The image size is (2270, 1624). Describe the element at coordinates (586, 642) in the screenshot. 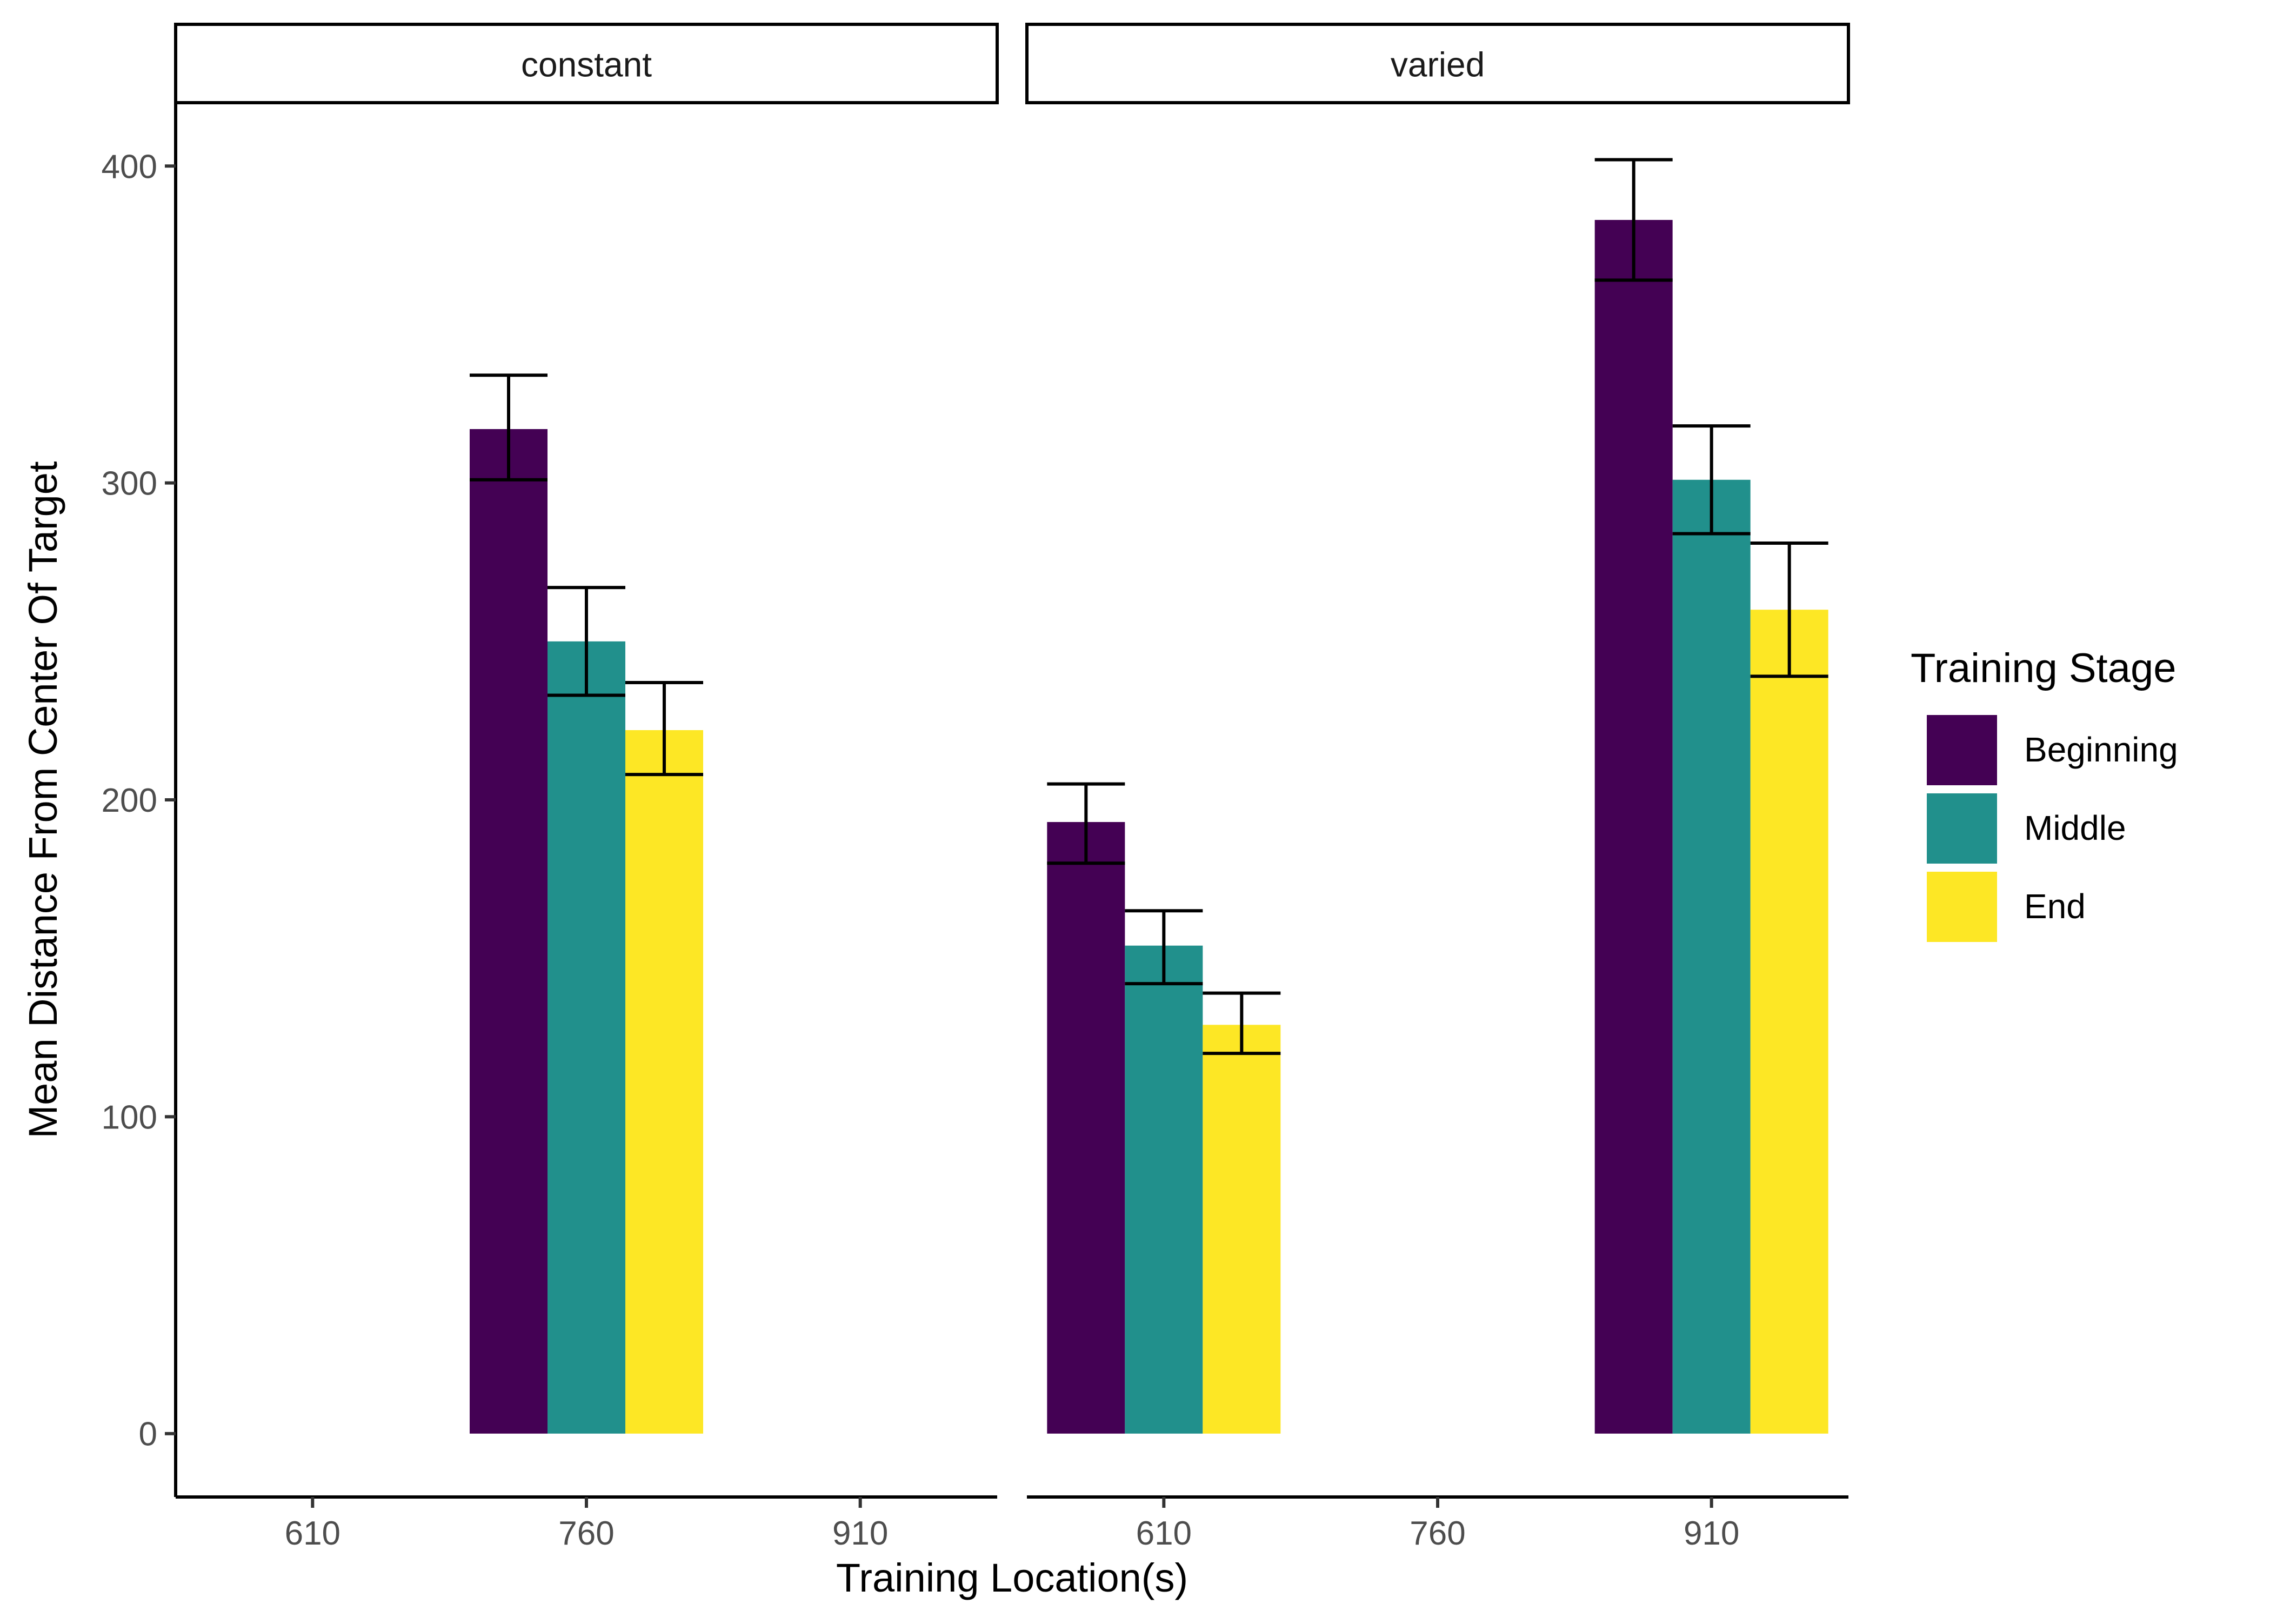

I see `error-bar-constant-760-middle` at that location.